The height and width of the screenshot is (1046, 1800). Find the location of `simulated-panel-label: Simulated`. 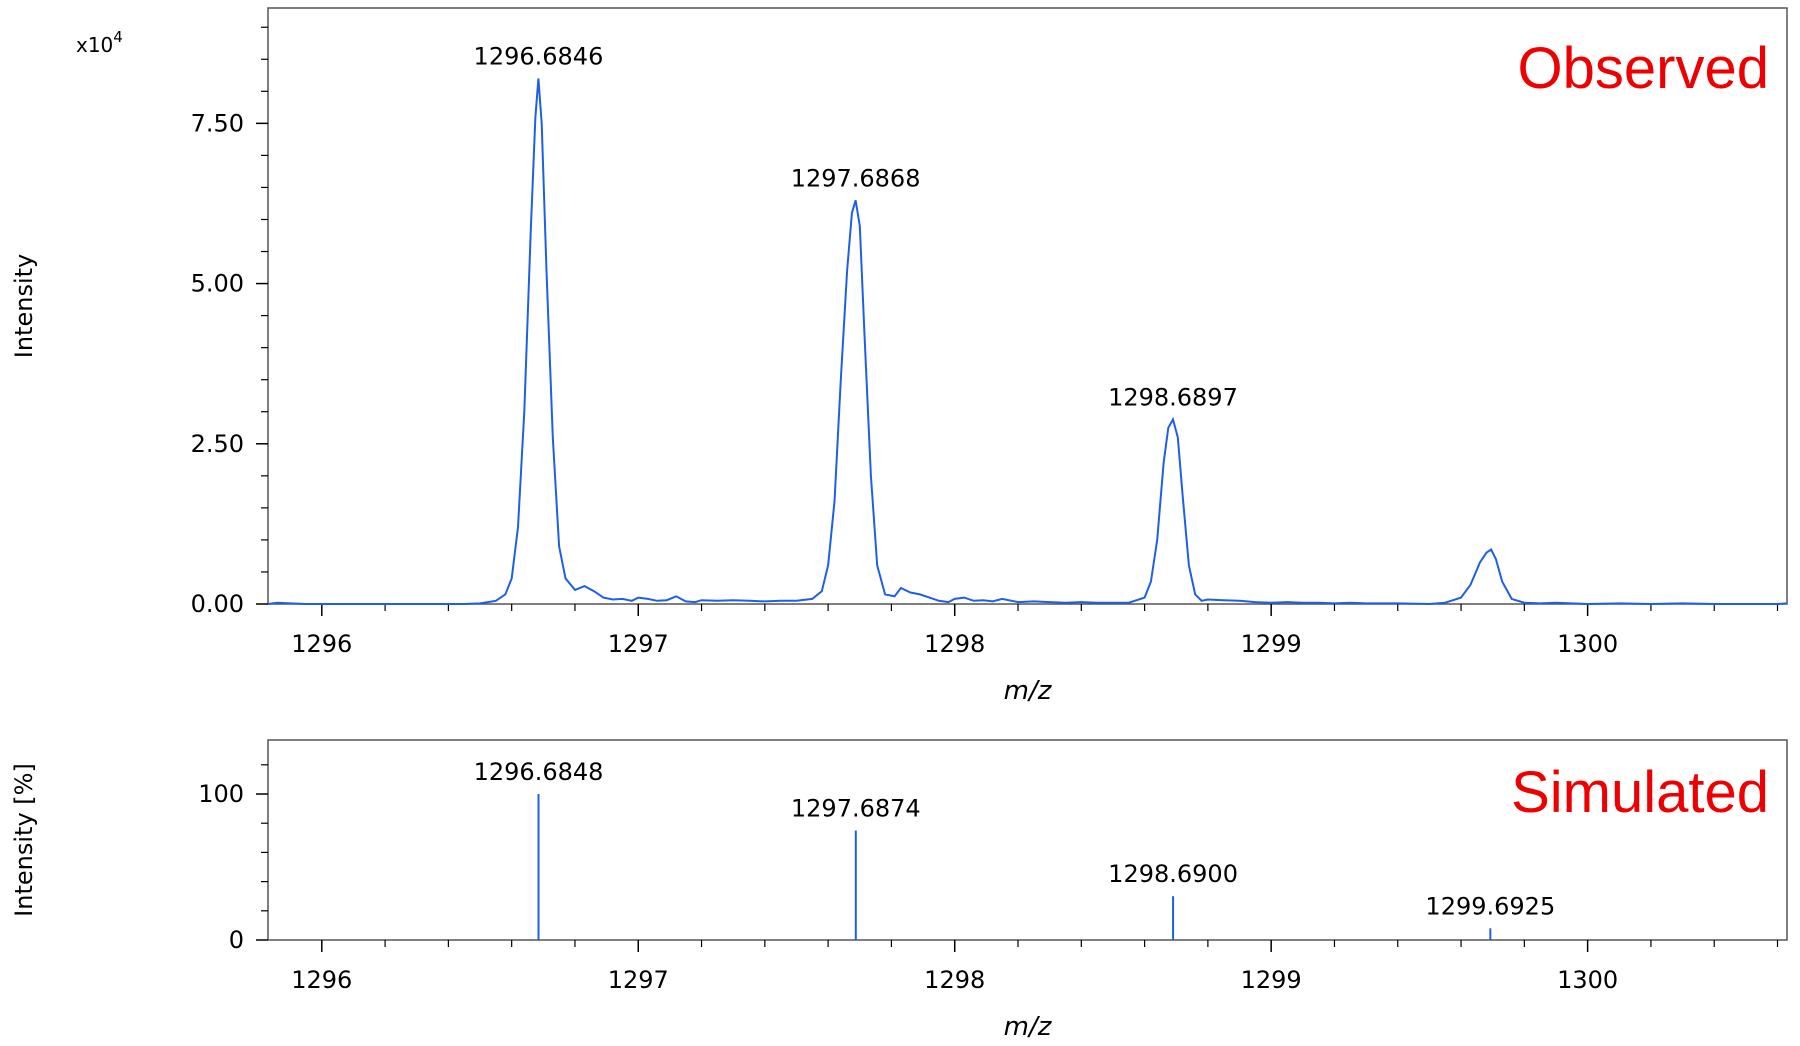

simulated-panel-label: Simulated is located at coordinates (1640, 792).